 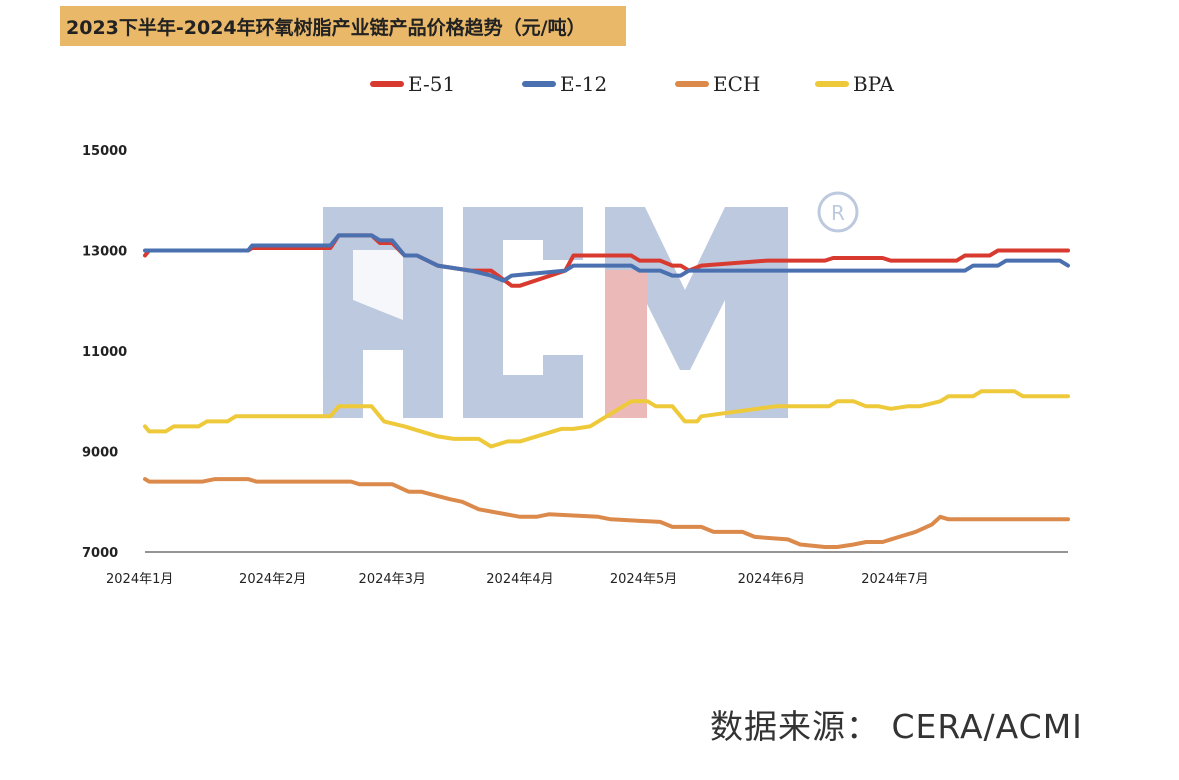 I want to click on x-tick-label: 2024年6月, so click(x=771, y=579).